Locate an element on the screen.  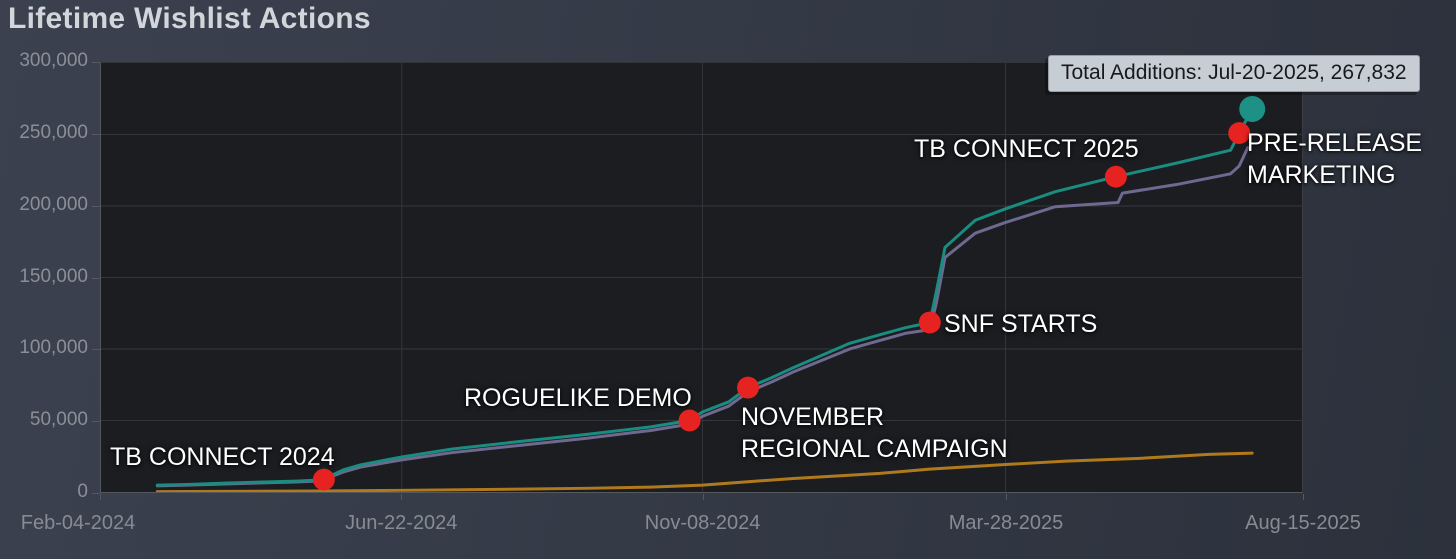
y-axis-label: 300,000 is located at coordinates (53, 60).